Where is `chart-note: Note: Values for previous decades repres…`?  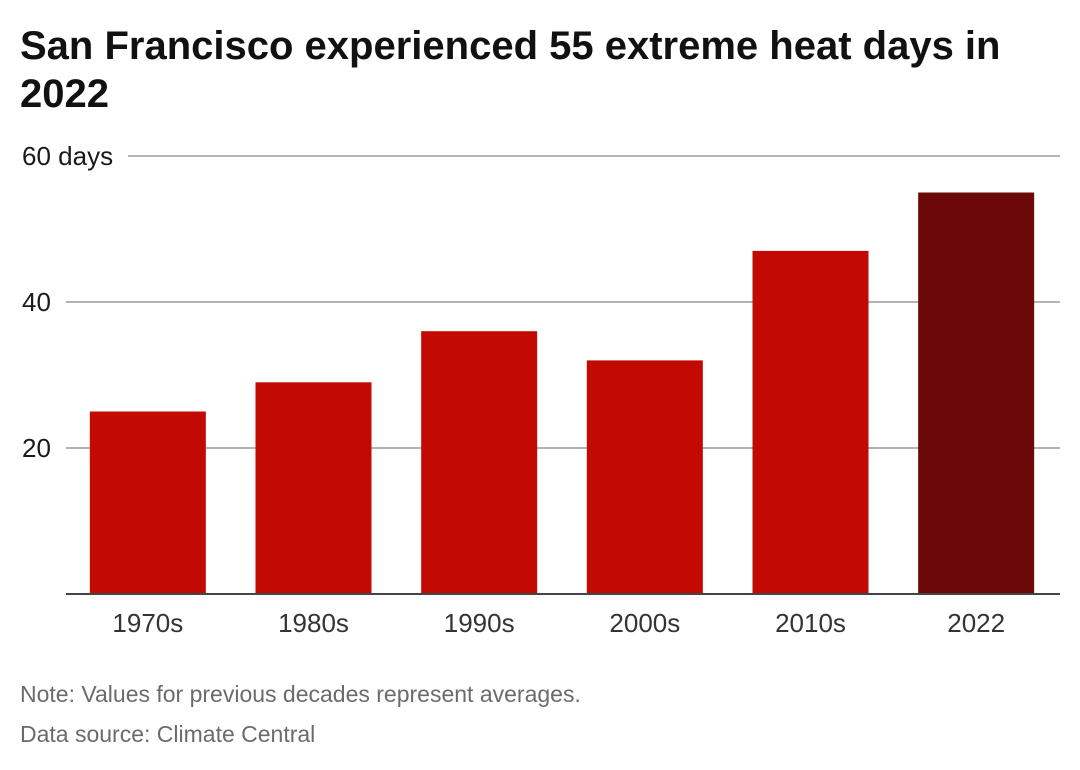
chart-note: Note: Values for previous decades repres… is located at coordinates (300, 694).